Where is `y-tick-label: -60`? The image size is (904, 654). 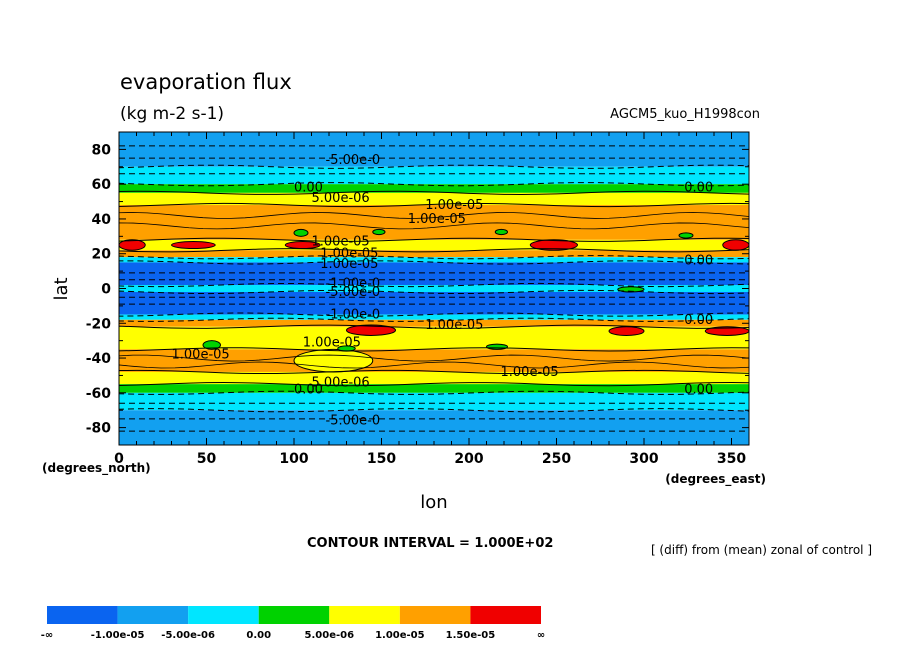
y-tick-label: -60 is located at coordinates (99, 394).